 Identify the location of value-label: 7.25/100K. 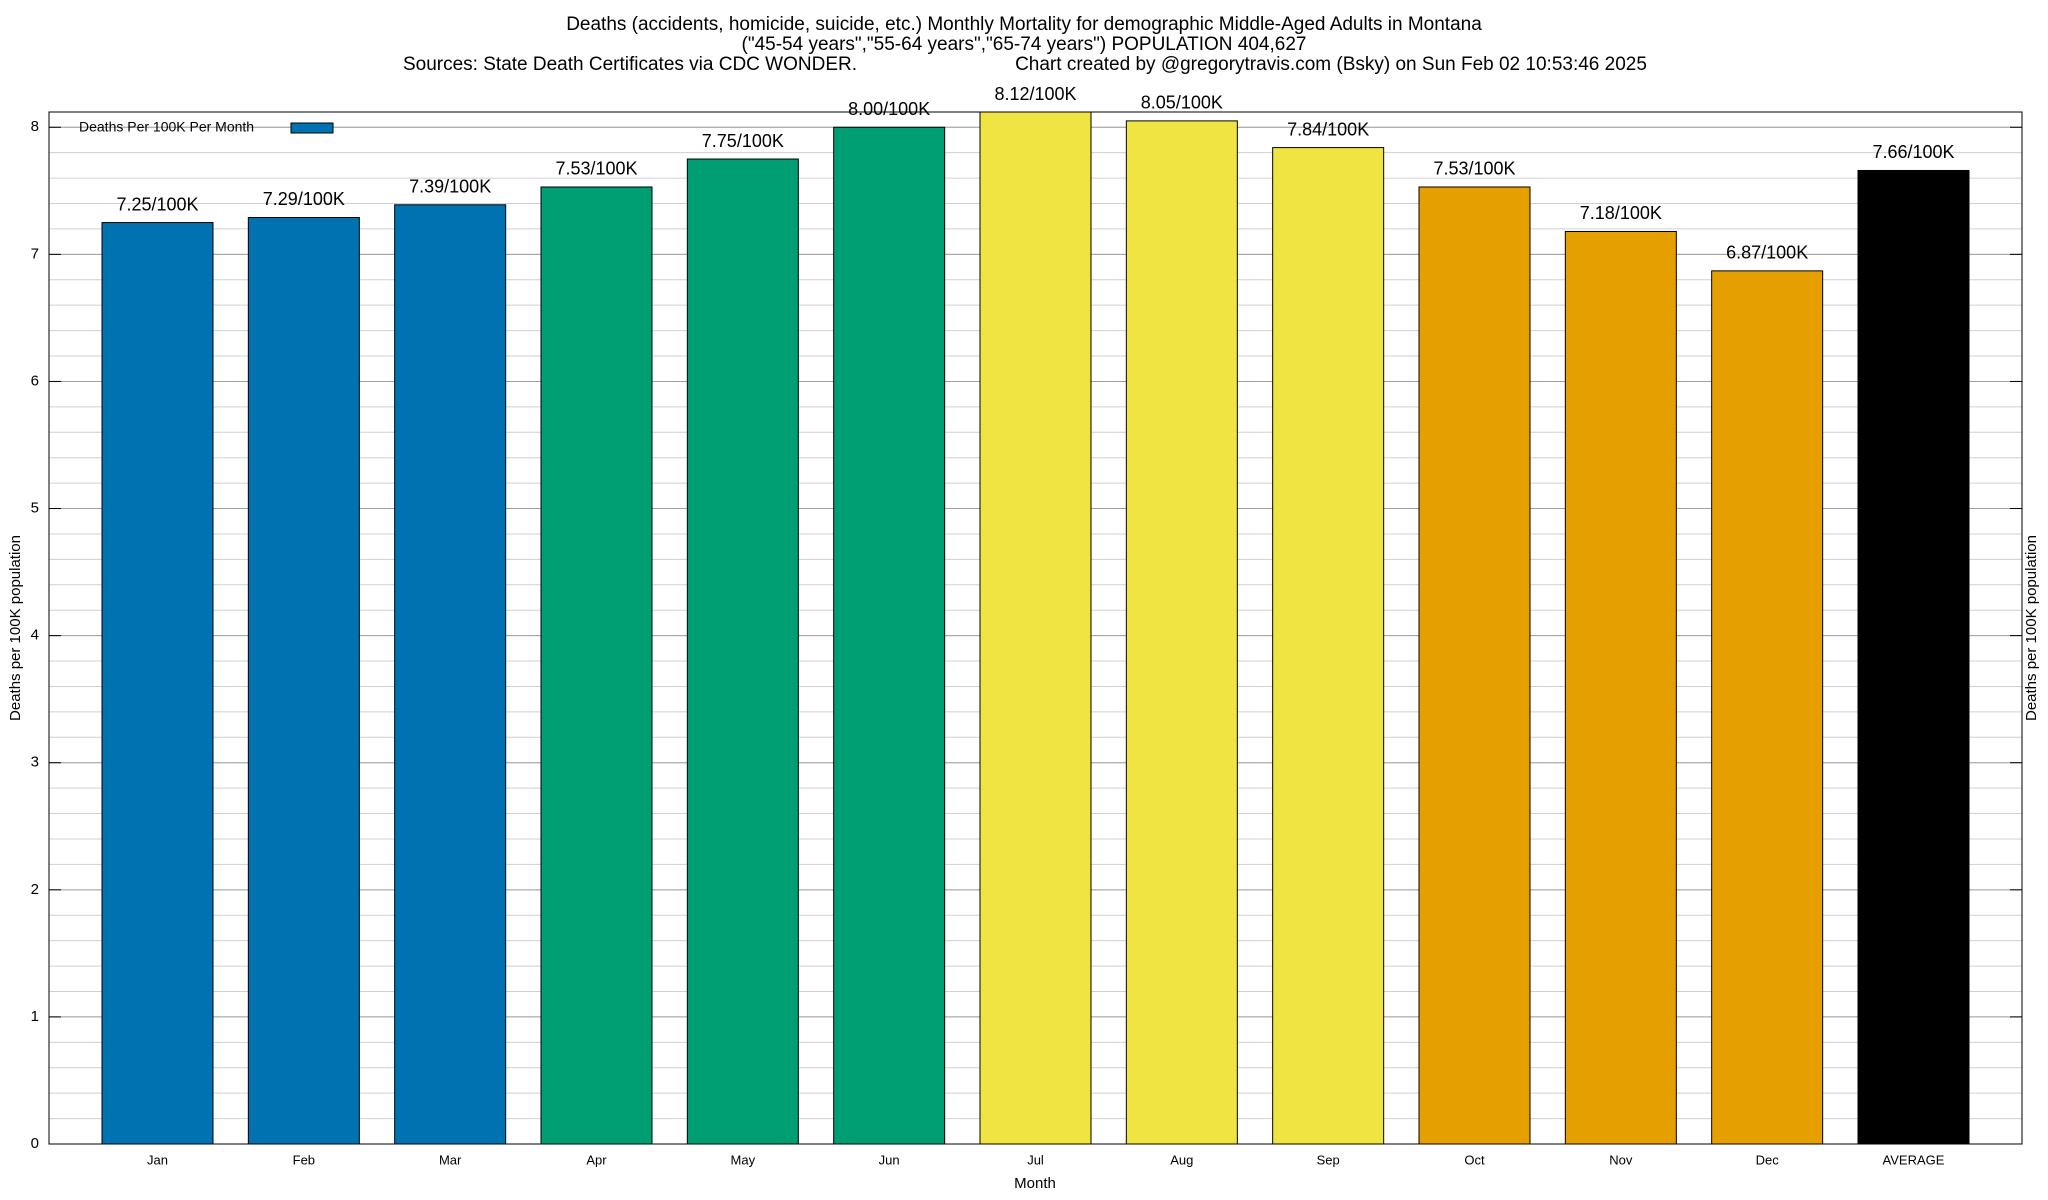
(157, 204).